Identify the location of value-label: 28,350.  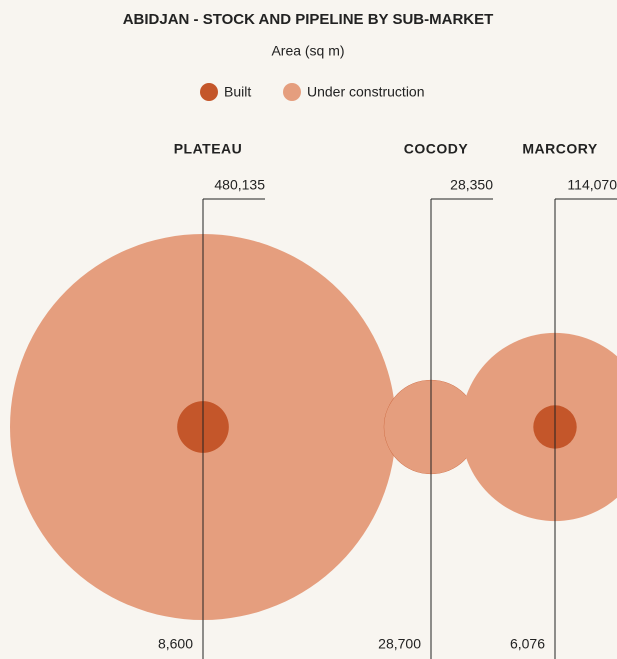
(471, 185).